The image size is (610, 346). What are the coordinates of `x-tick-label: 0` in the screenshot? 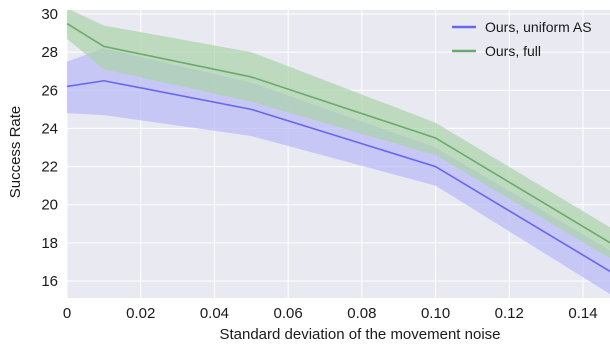 It's located at (67, 313).